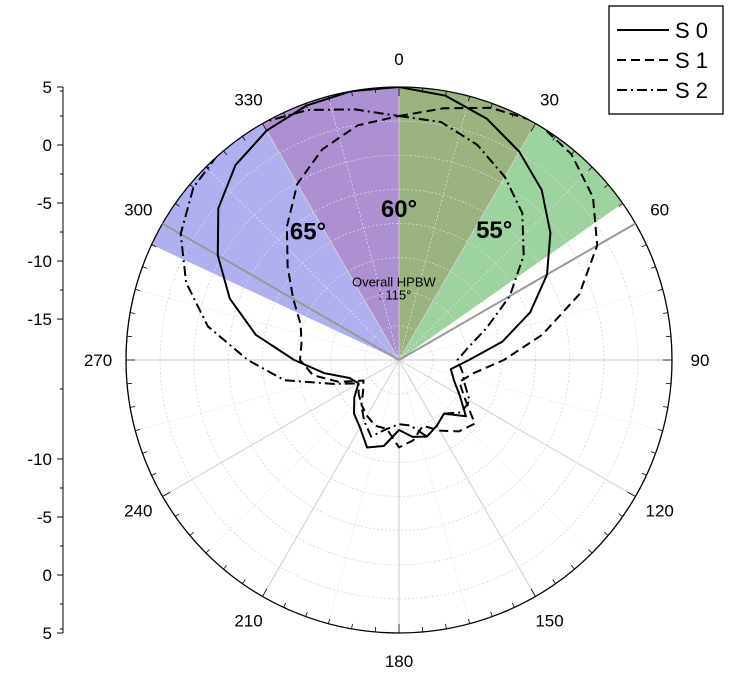  I want to click on radial-axis: 5 0 -5 -10 -15 -10 -5 0 5, so click(45, 360).